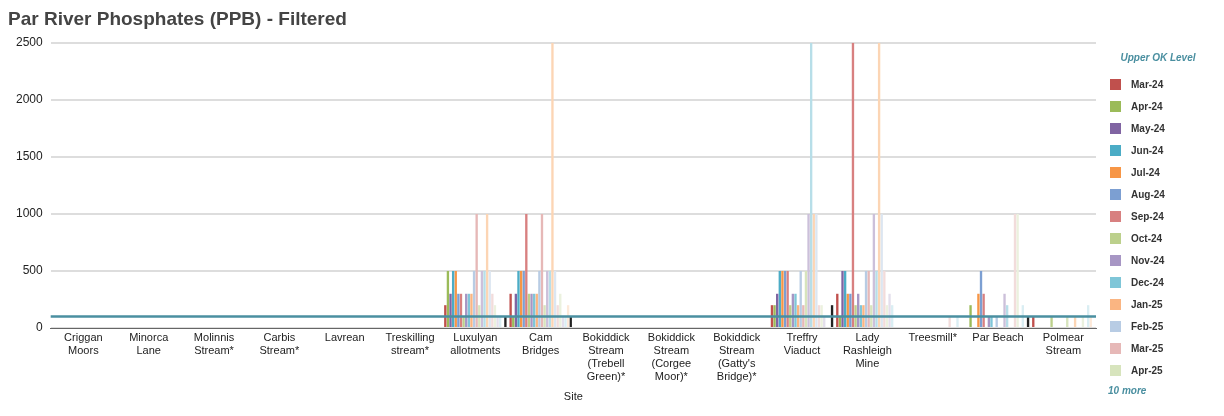  Describe the element at coordinates (541, 343) in the screenshot. I see `x-tick-label: Cam Bridges` at that location.